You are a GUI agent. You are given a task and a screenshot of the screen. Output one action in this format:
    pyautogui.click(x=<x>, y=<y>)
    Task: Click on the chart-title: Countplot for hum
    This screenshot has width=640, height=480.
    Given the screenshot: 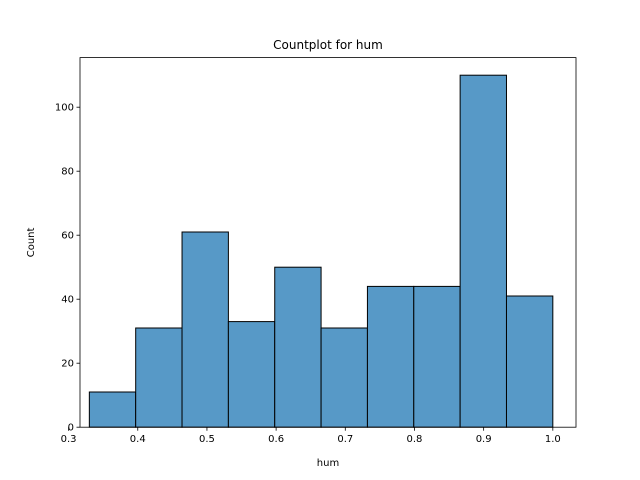 What is the action you would take?
    pyautogui.click(x=328, y=45)
    